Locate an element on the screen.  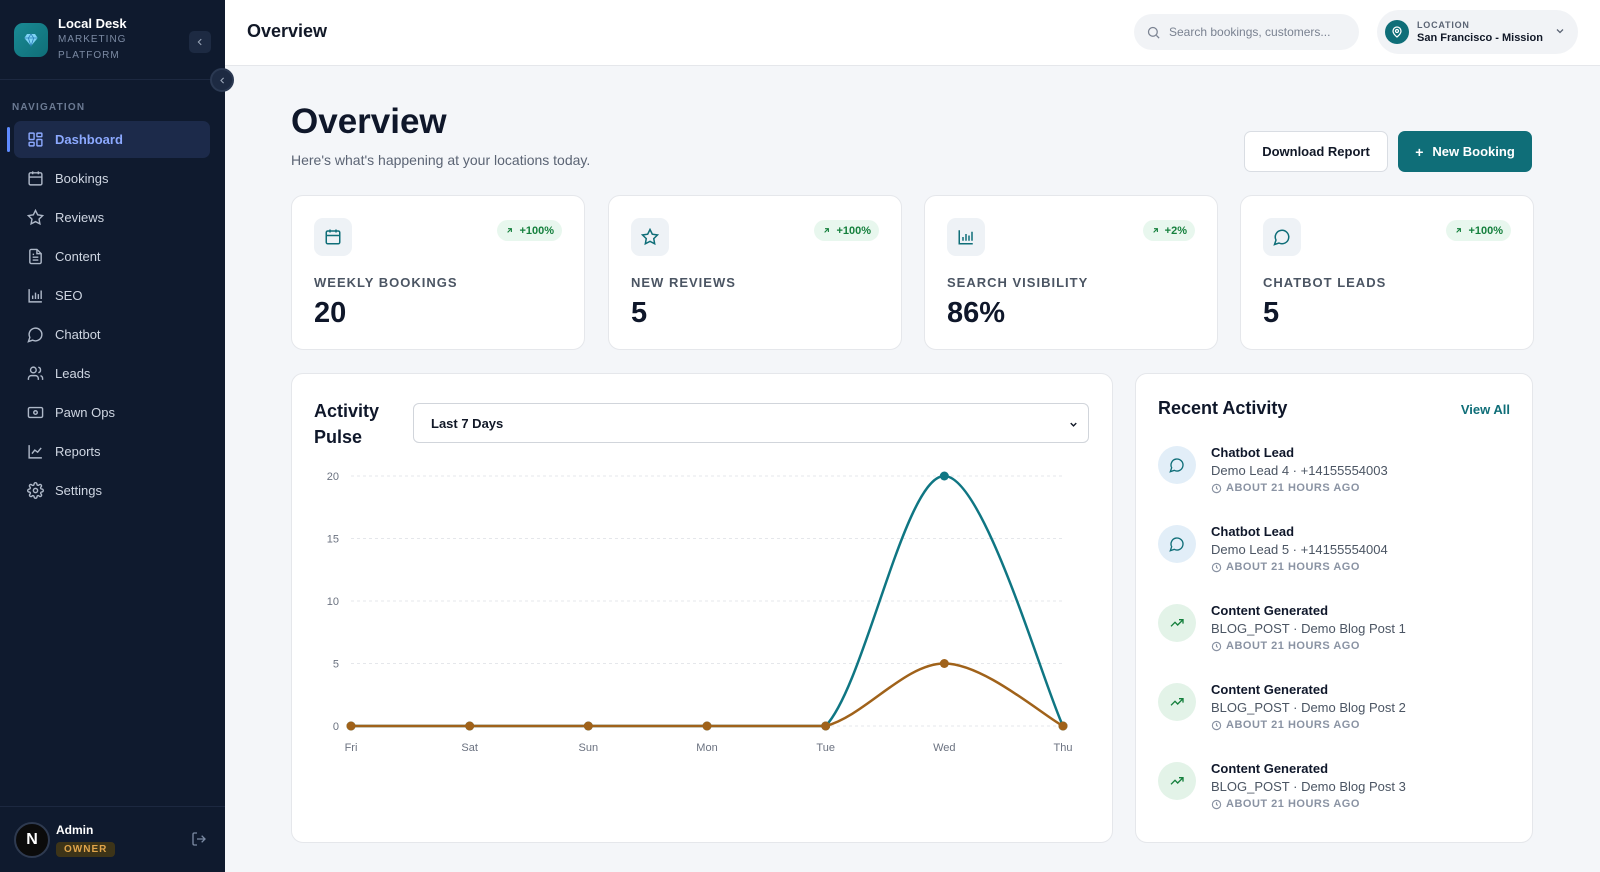
sidebar-item-seo: SEO is located at coordinates (112, 295).